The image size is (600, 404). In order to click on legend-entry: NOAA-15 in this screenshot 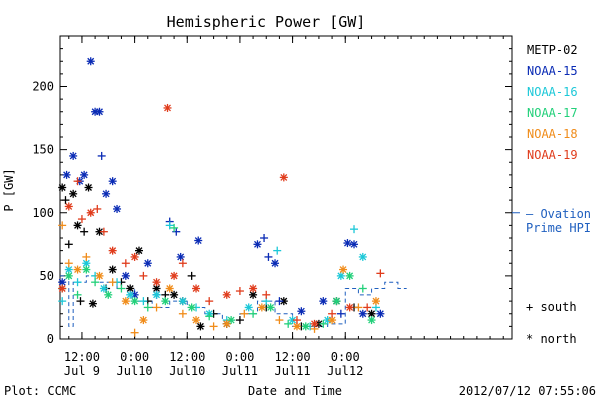, I will do `click(552, 71)`.